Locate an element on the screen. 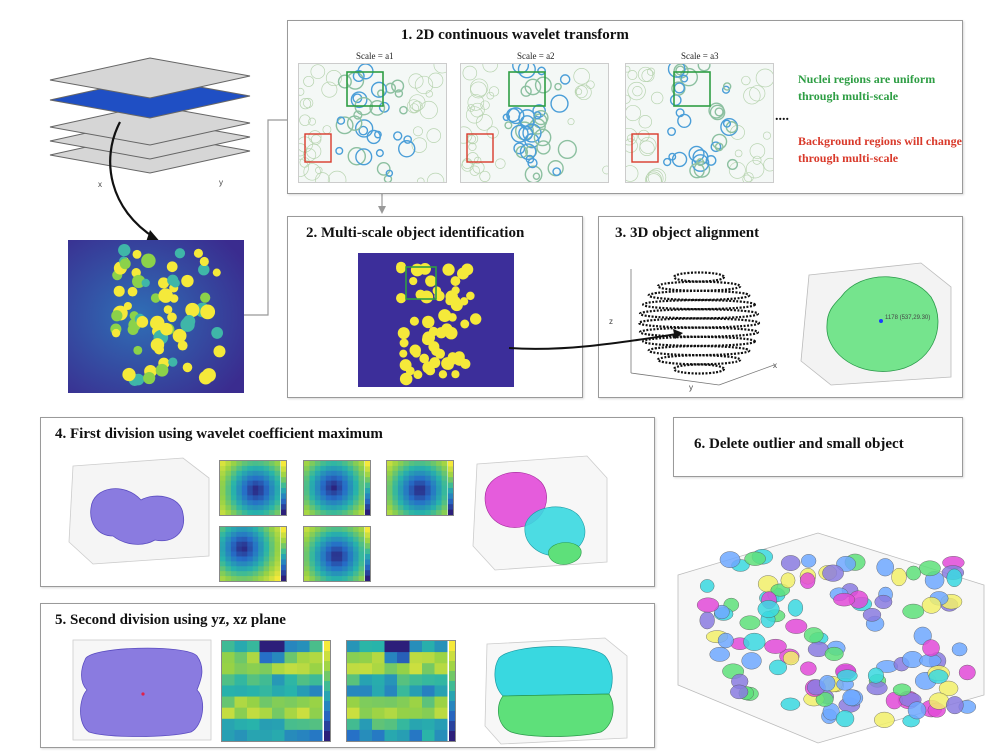 The width and height of the screenshot is (992, 753). panel-6-title: 6. Delete outlier and small object is located at coordinates (799, 444).